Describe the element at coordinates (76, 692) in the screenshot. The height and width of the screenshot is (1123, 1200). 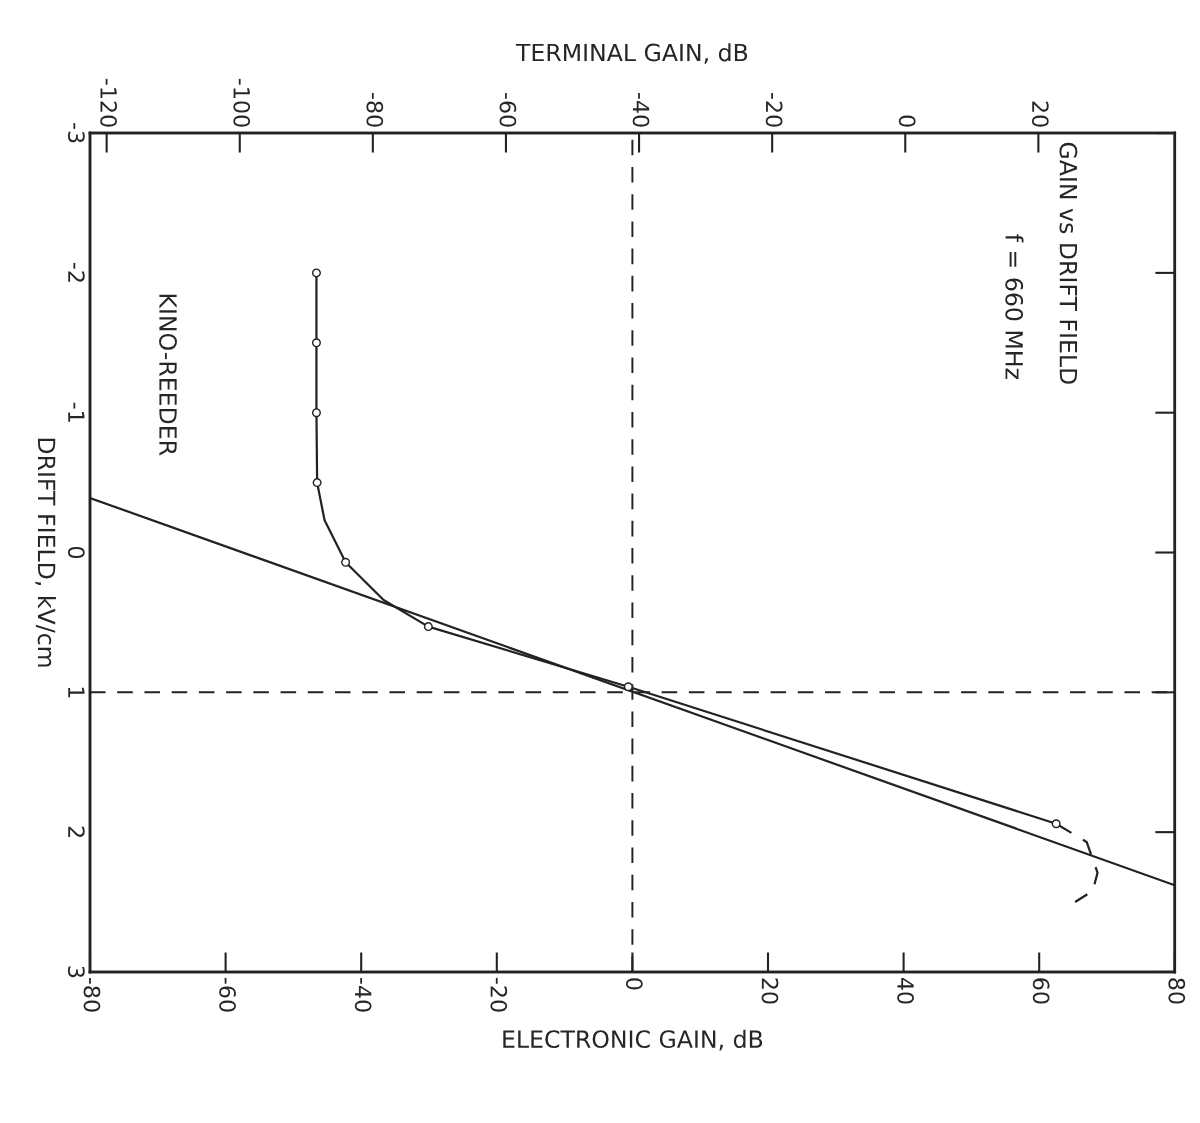
I see `y-tick-label: 1` at that location.